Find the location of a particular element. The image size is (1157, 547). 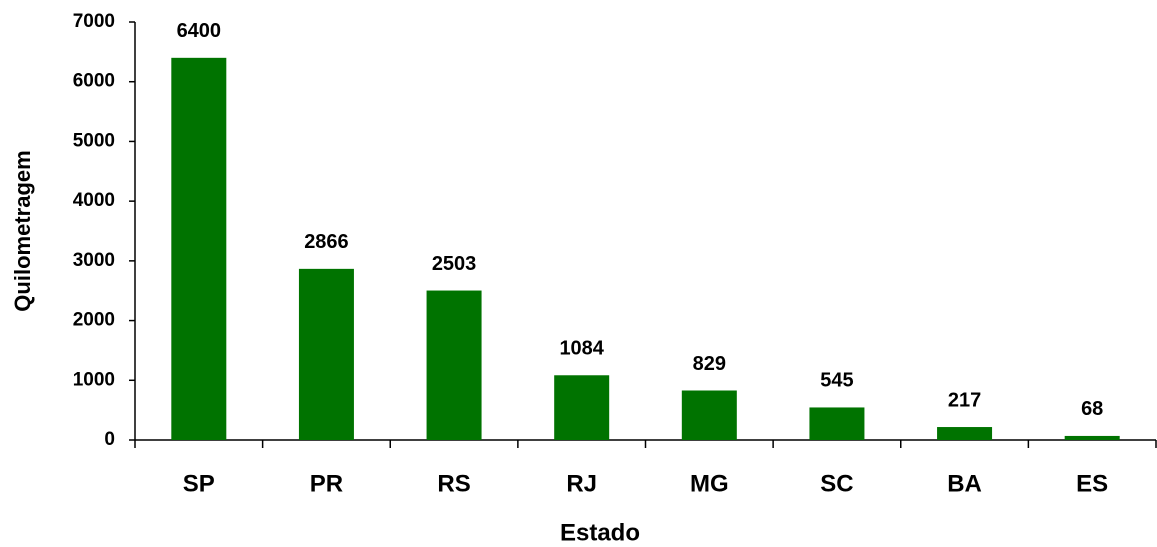

y-tick-label: 0 is located at coordinates (109, 439).